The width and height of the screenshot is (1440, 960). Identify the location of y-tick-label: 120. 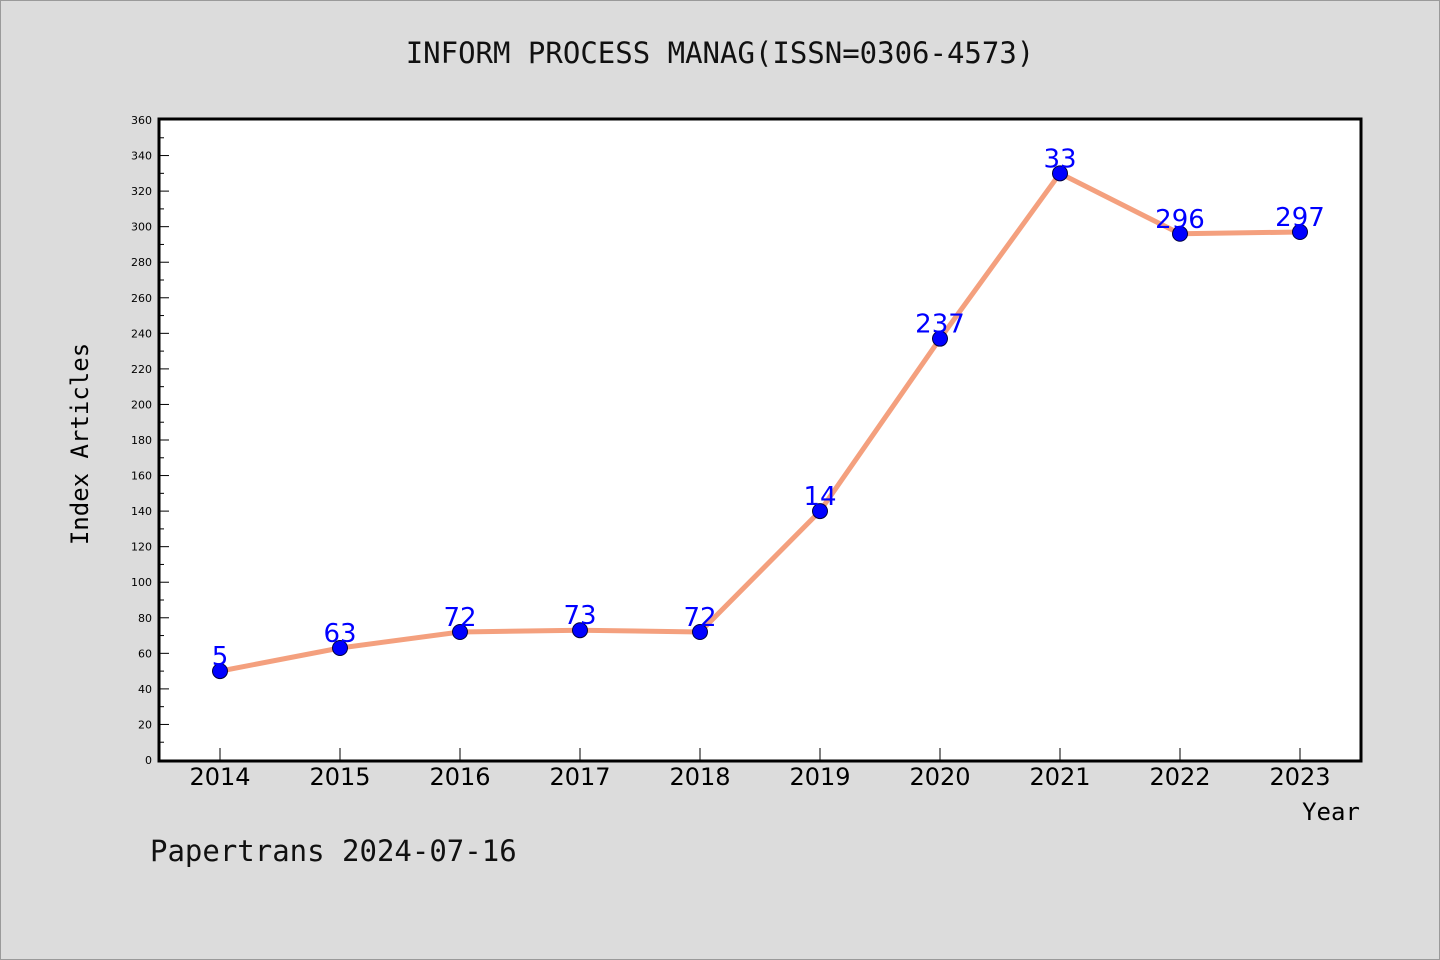
(141, 547).